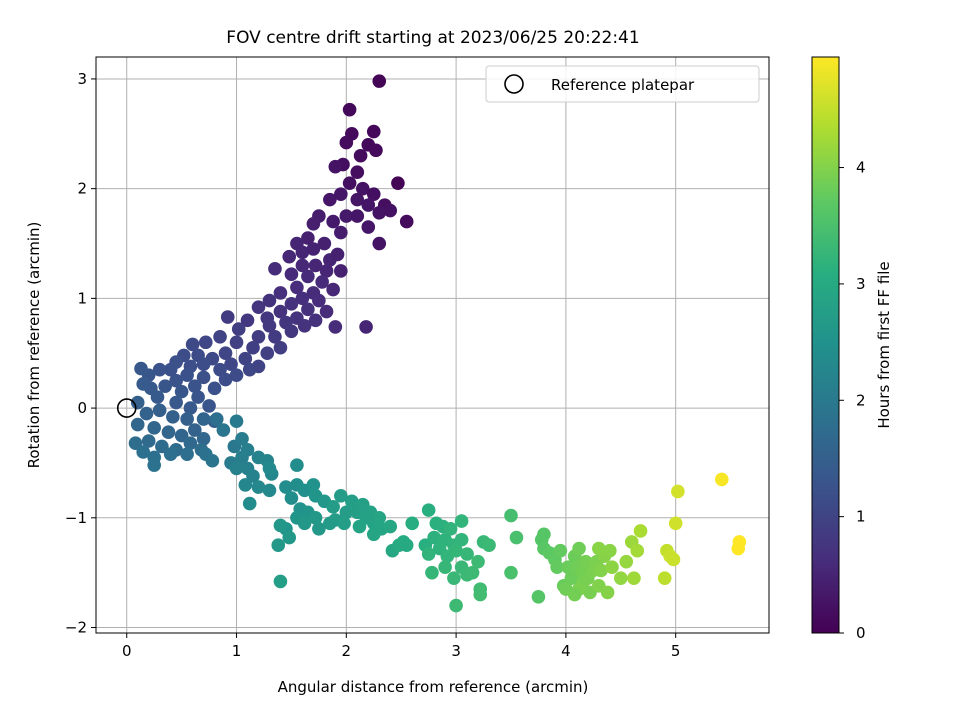 The height and width of the screenshot is (720, 960). Describe the element at coordinates (76, 518) in the screenshot. I see `y-tick-label: −1` at that location.